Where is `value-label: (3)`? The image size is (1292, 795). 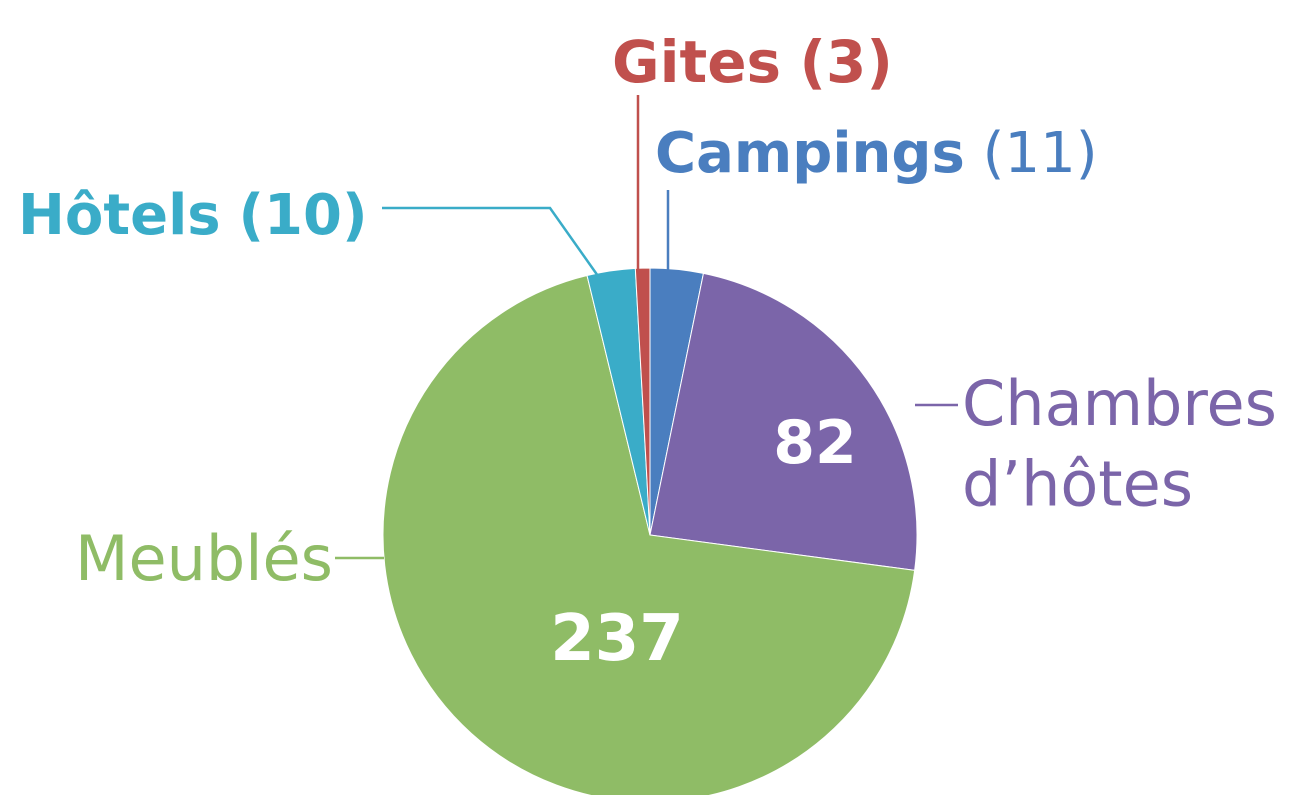 value-label: (3) is located at coordinates (846, 62).